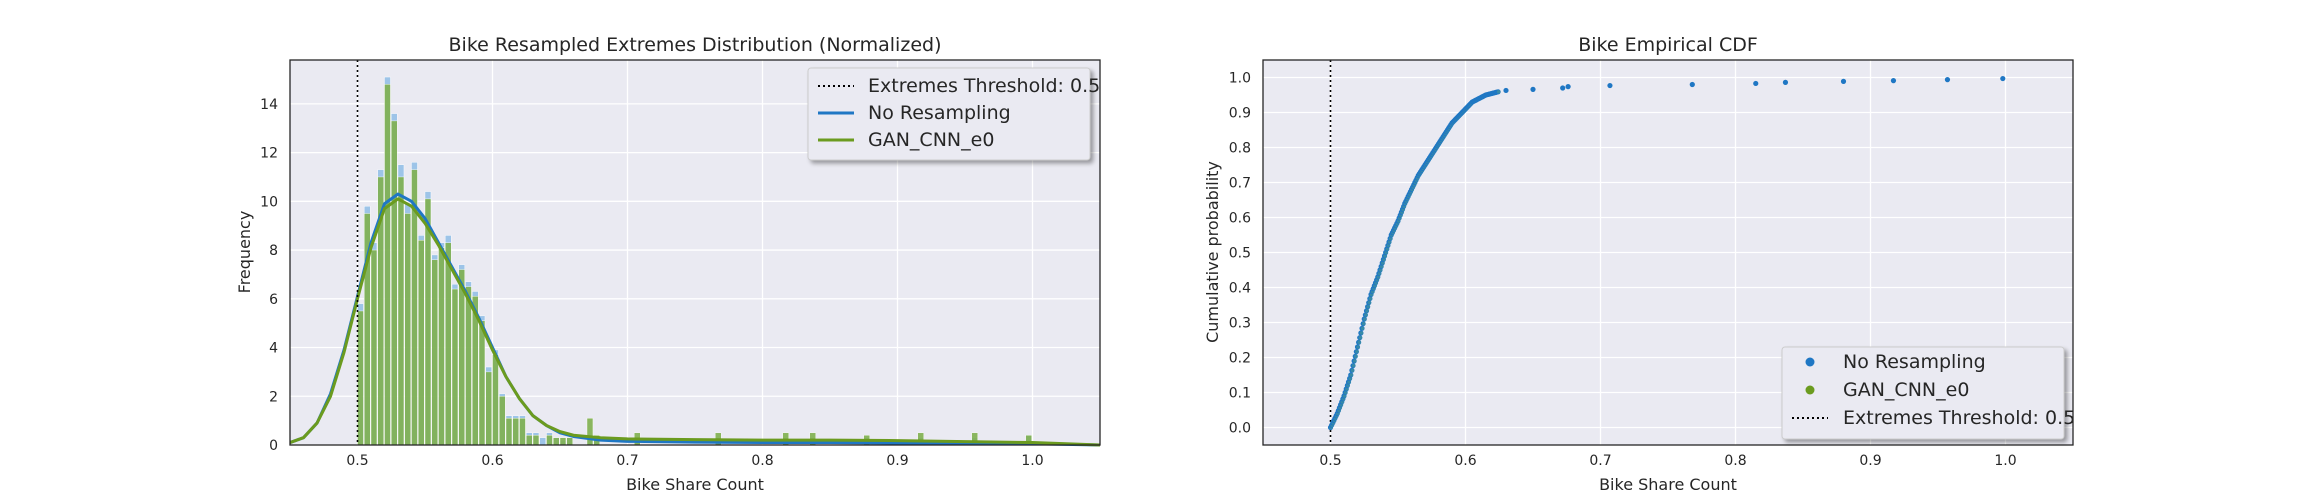 This screenshot has height=500, width=2300. Describe the element at coordinates (1240, 149) in the screenshot. I see `cdf-y-tick-label: 0.8` at that location.